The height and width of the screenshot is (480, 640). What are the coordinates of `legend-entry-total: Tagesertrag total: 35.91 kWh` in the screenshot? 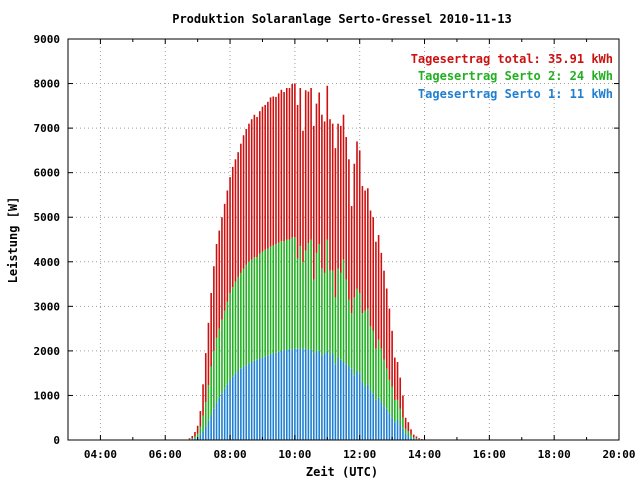 It's located at (512, 59).